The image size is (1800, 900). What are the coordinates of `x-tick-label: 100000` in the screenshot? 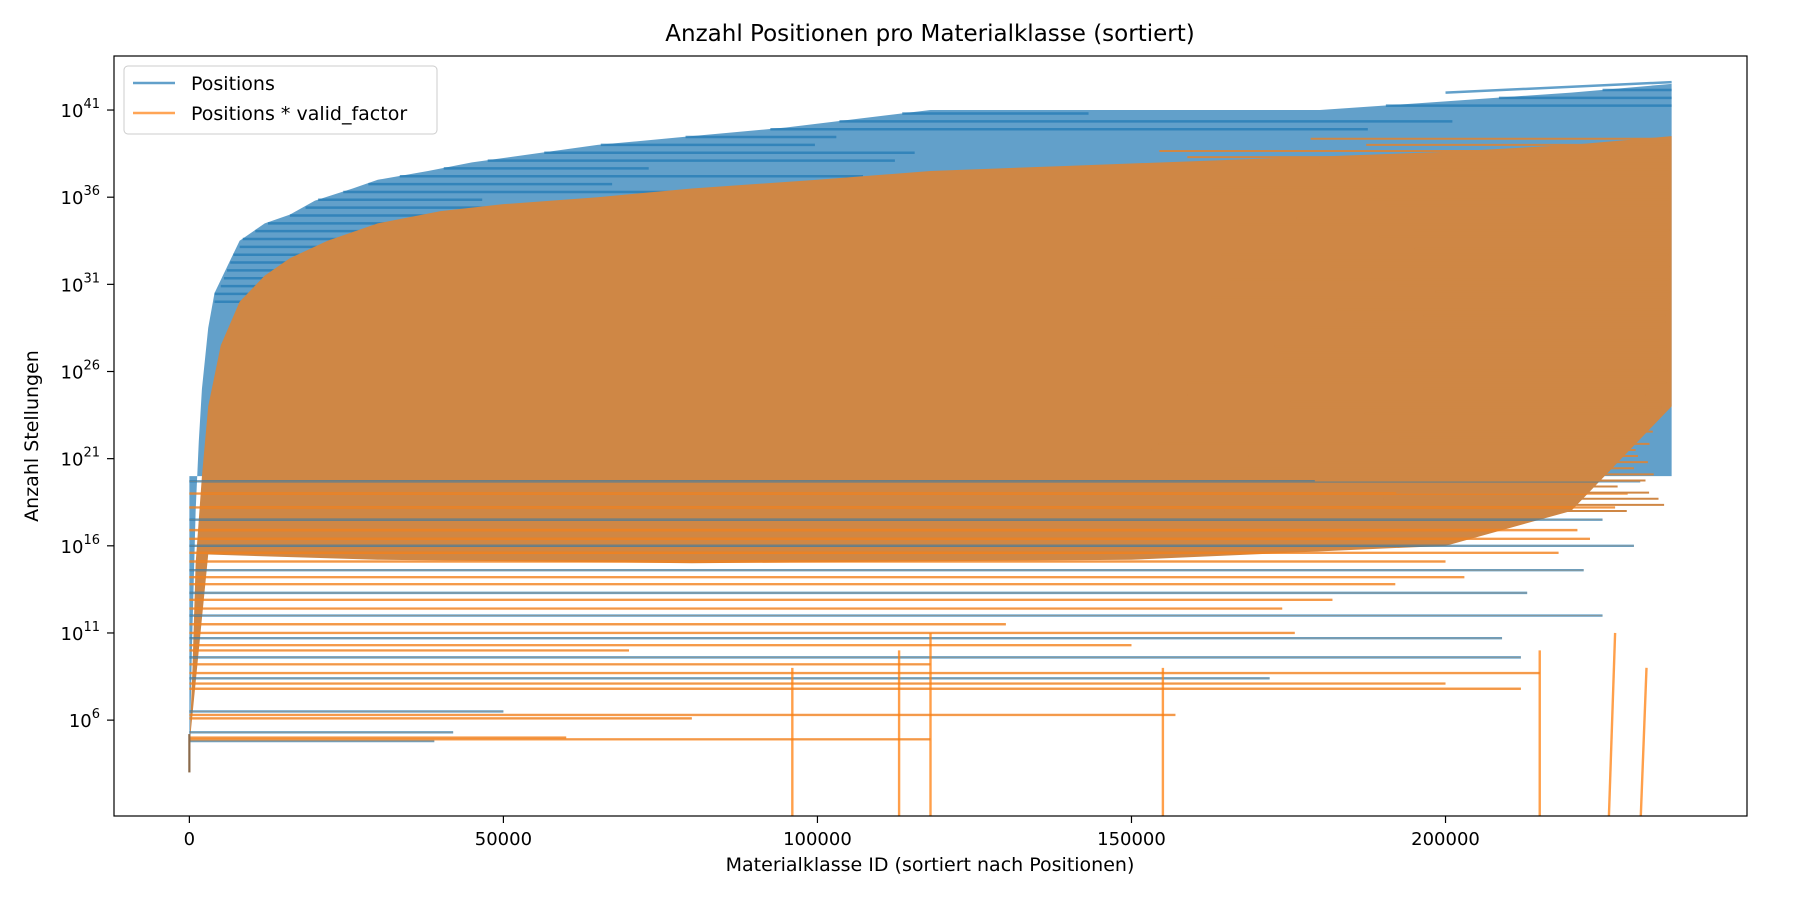 It's located at (817, 839).